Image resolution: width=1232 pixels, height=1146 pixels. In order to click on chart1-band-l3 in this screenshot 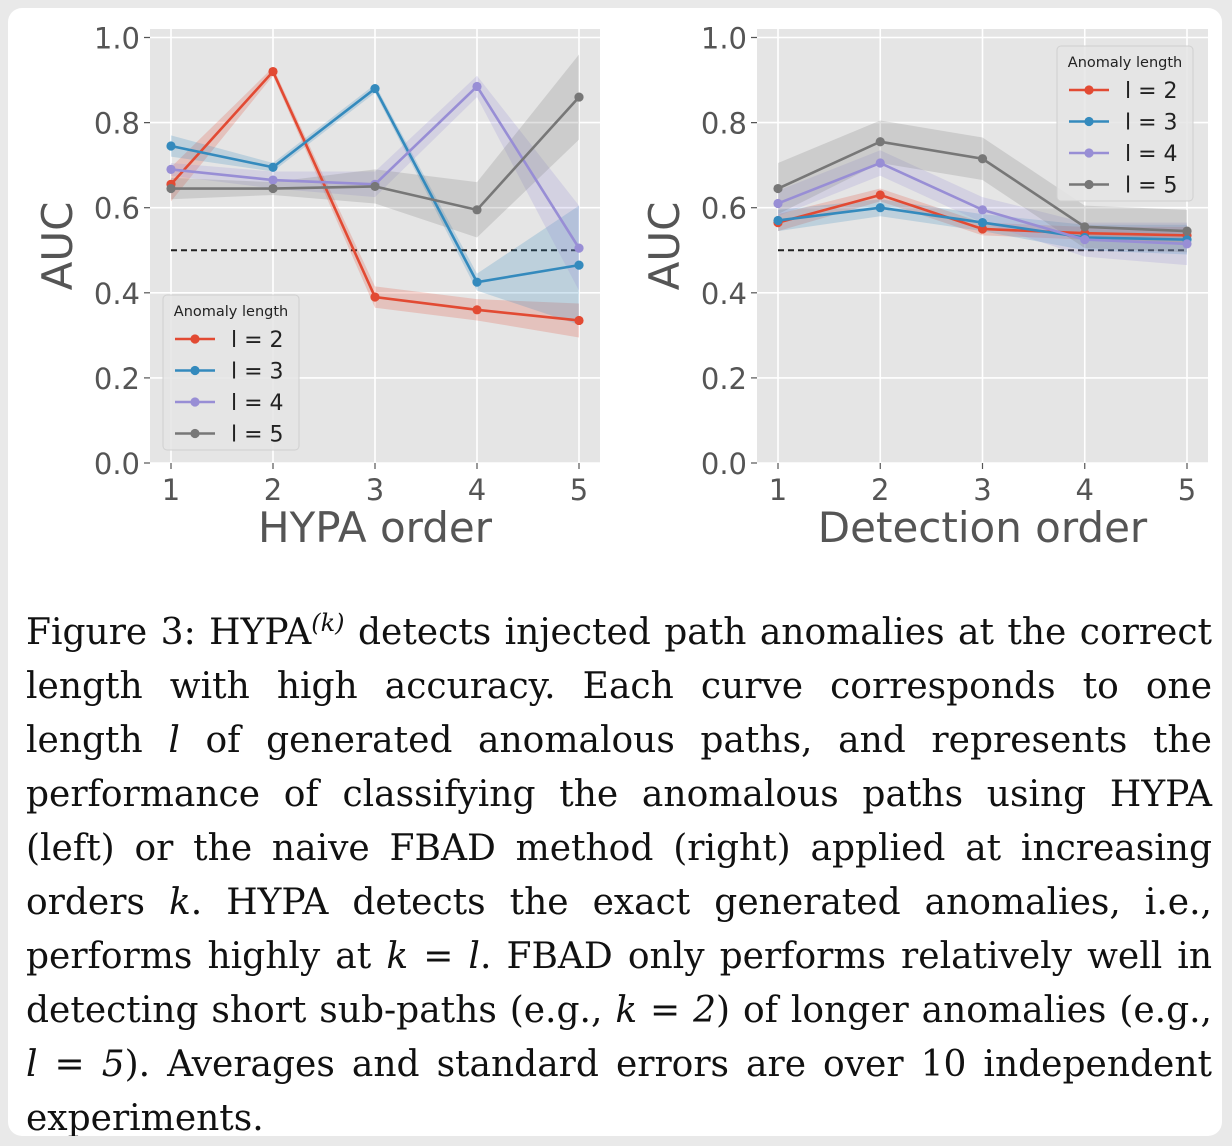, I will do `click(375, 204)`.